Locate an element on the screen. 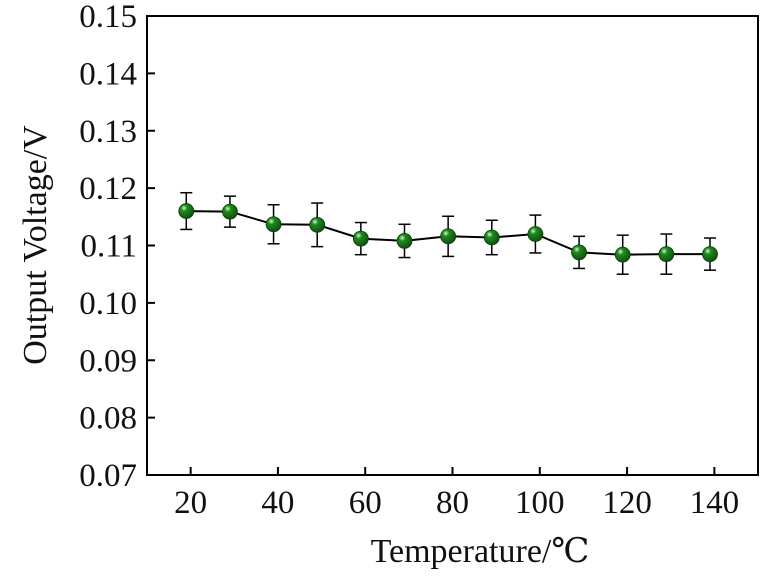  x-axis: 20 40 60 80 100 120 140 is located at coordinates (456, 494).